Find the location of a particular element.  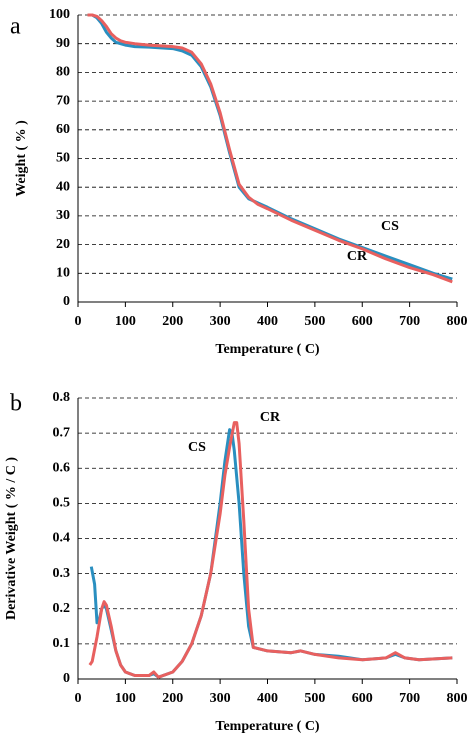

y-tick-label: 0.1 is located at coordinates (62, 643).